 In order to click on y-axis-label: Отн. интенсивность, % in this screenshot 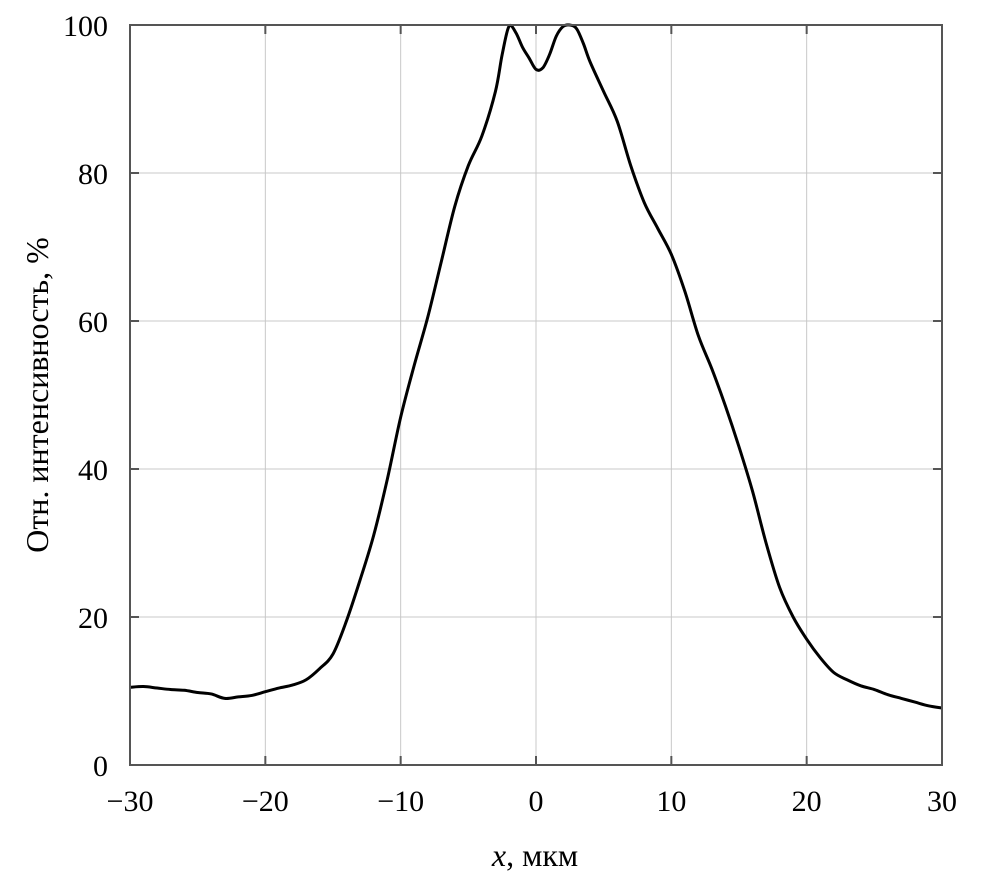, I will do `click(37, 395)`.